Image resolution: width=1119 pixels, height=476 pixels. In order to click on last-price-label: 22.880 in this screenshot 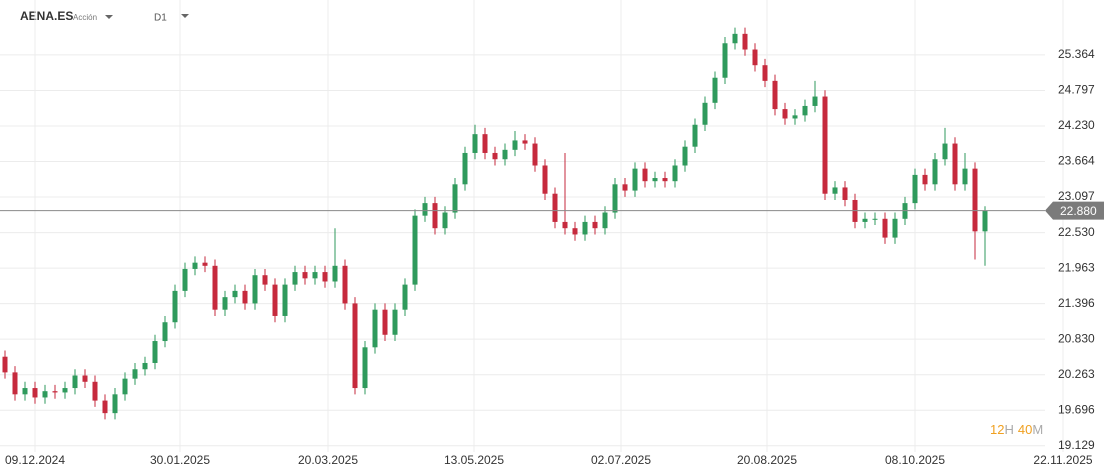, I will do `click(1078, 211)`.